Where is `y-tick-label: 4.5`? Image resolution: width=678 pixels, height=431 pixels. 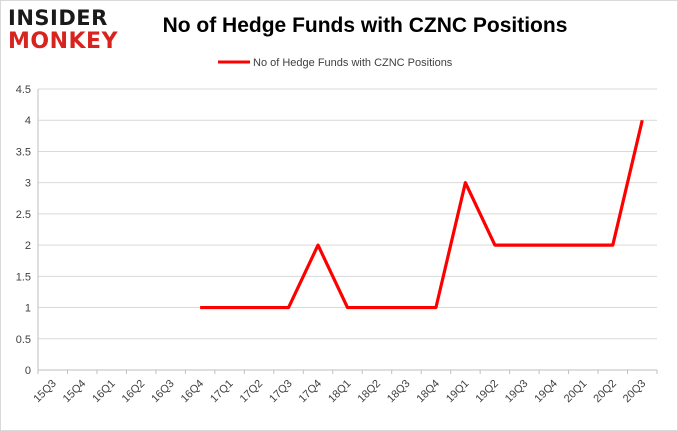
y-tick-label: 4.5 is located at coordinates (23, 90).